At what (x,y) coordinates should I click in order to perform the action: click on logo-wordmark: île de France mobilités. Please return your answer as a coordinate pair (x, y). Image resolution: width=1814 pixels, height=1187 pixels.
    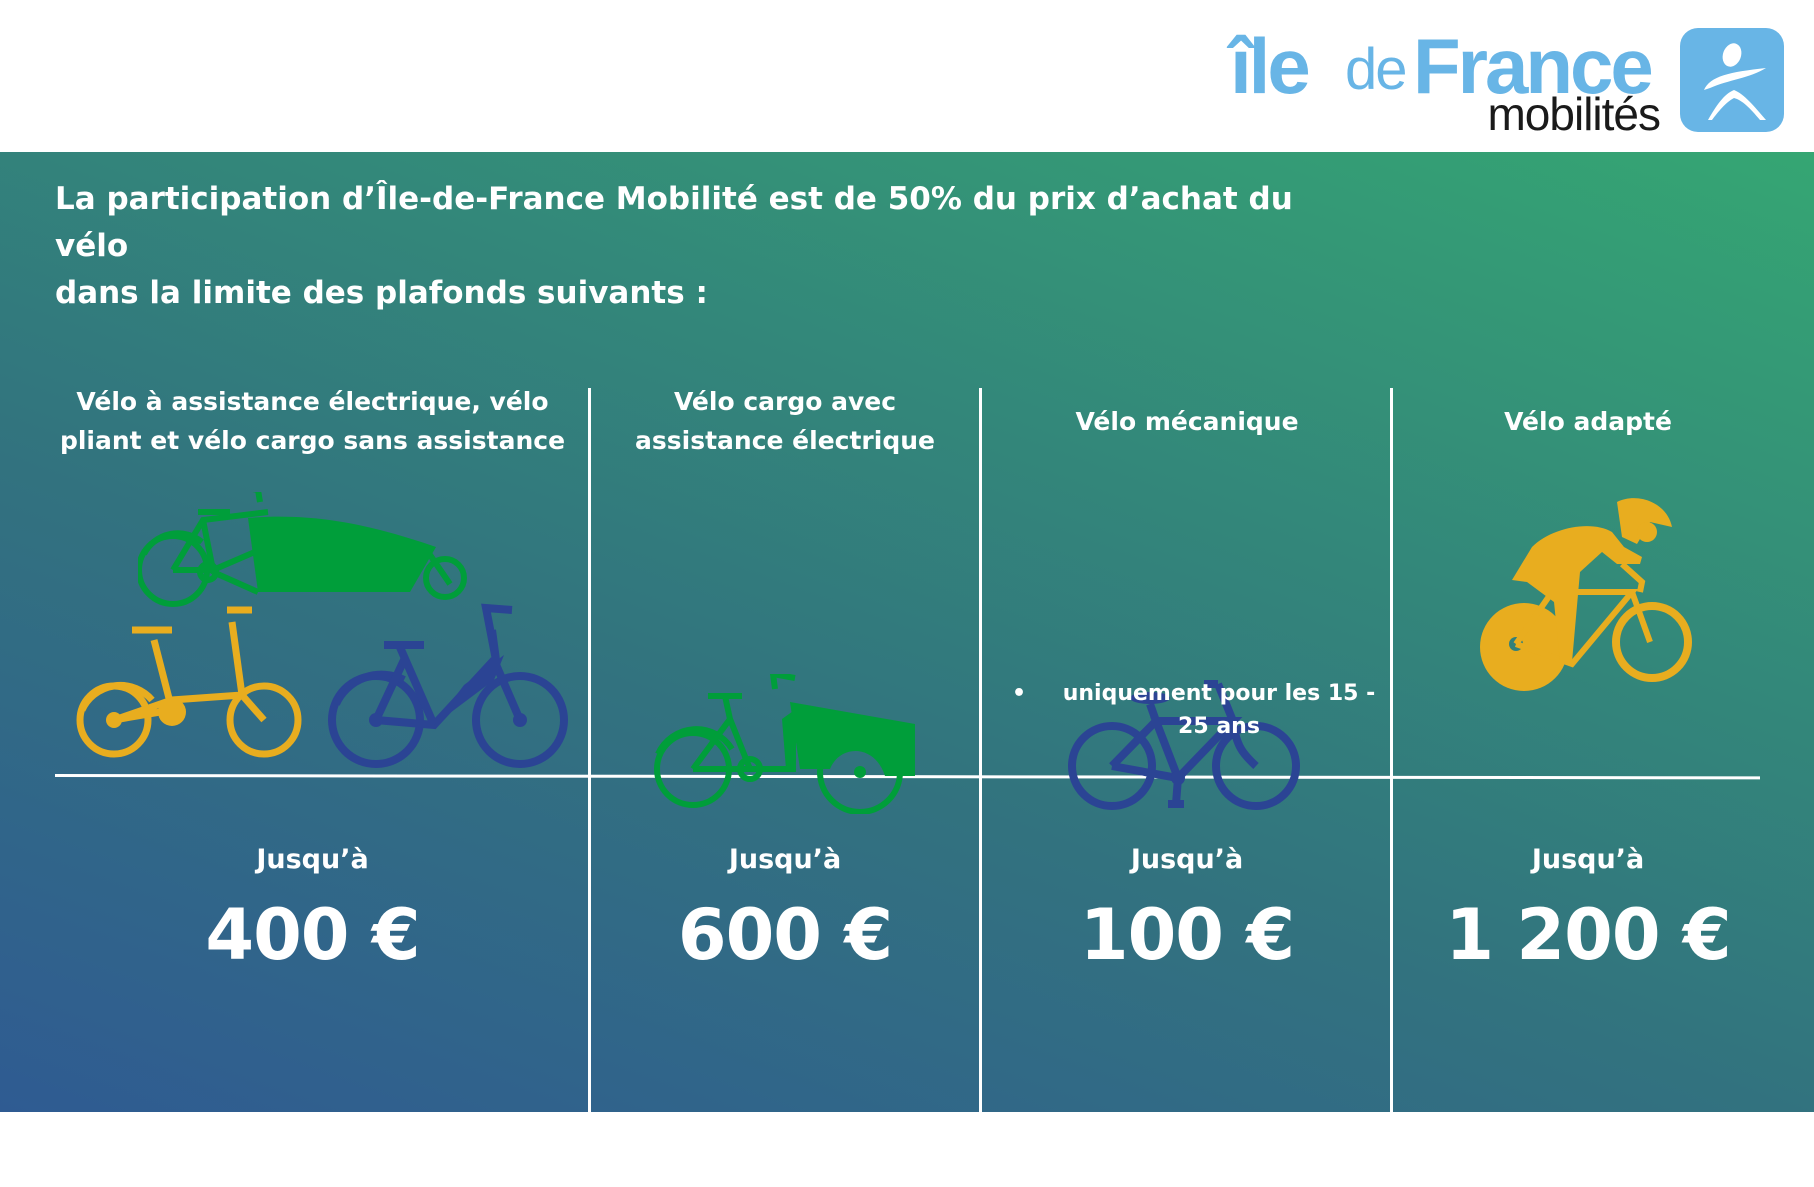
    Looking at the image, I should click on (1445, 81).